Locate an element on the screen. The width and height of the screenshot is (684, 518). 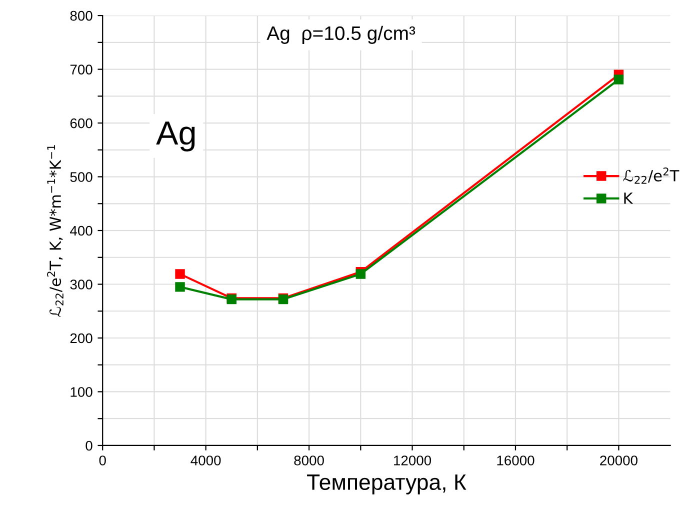
y-axis-title: ℒ$_{22}$/e$^{2}$T, K, W*m$^{−1}$*K$^{−1}$ is located at coordinates (55, 231).